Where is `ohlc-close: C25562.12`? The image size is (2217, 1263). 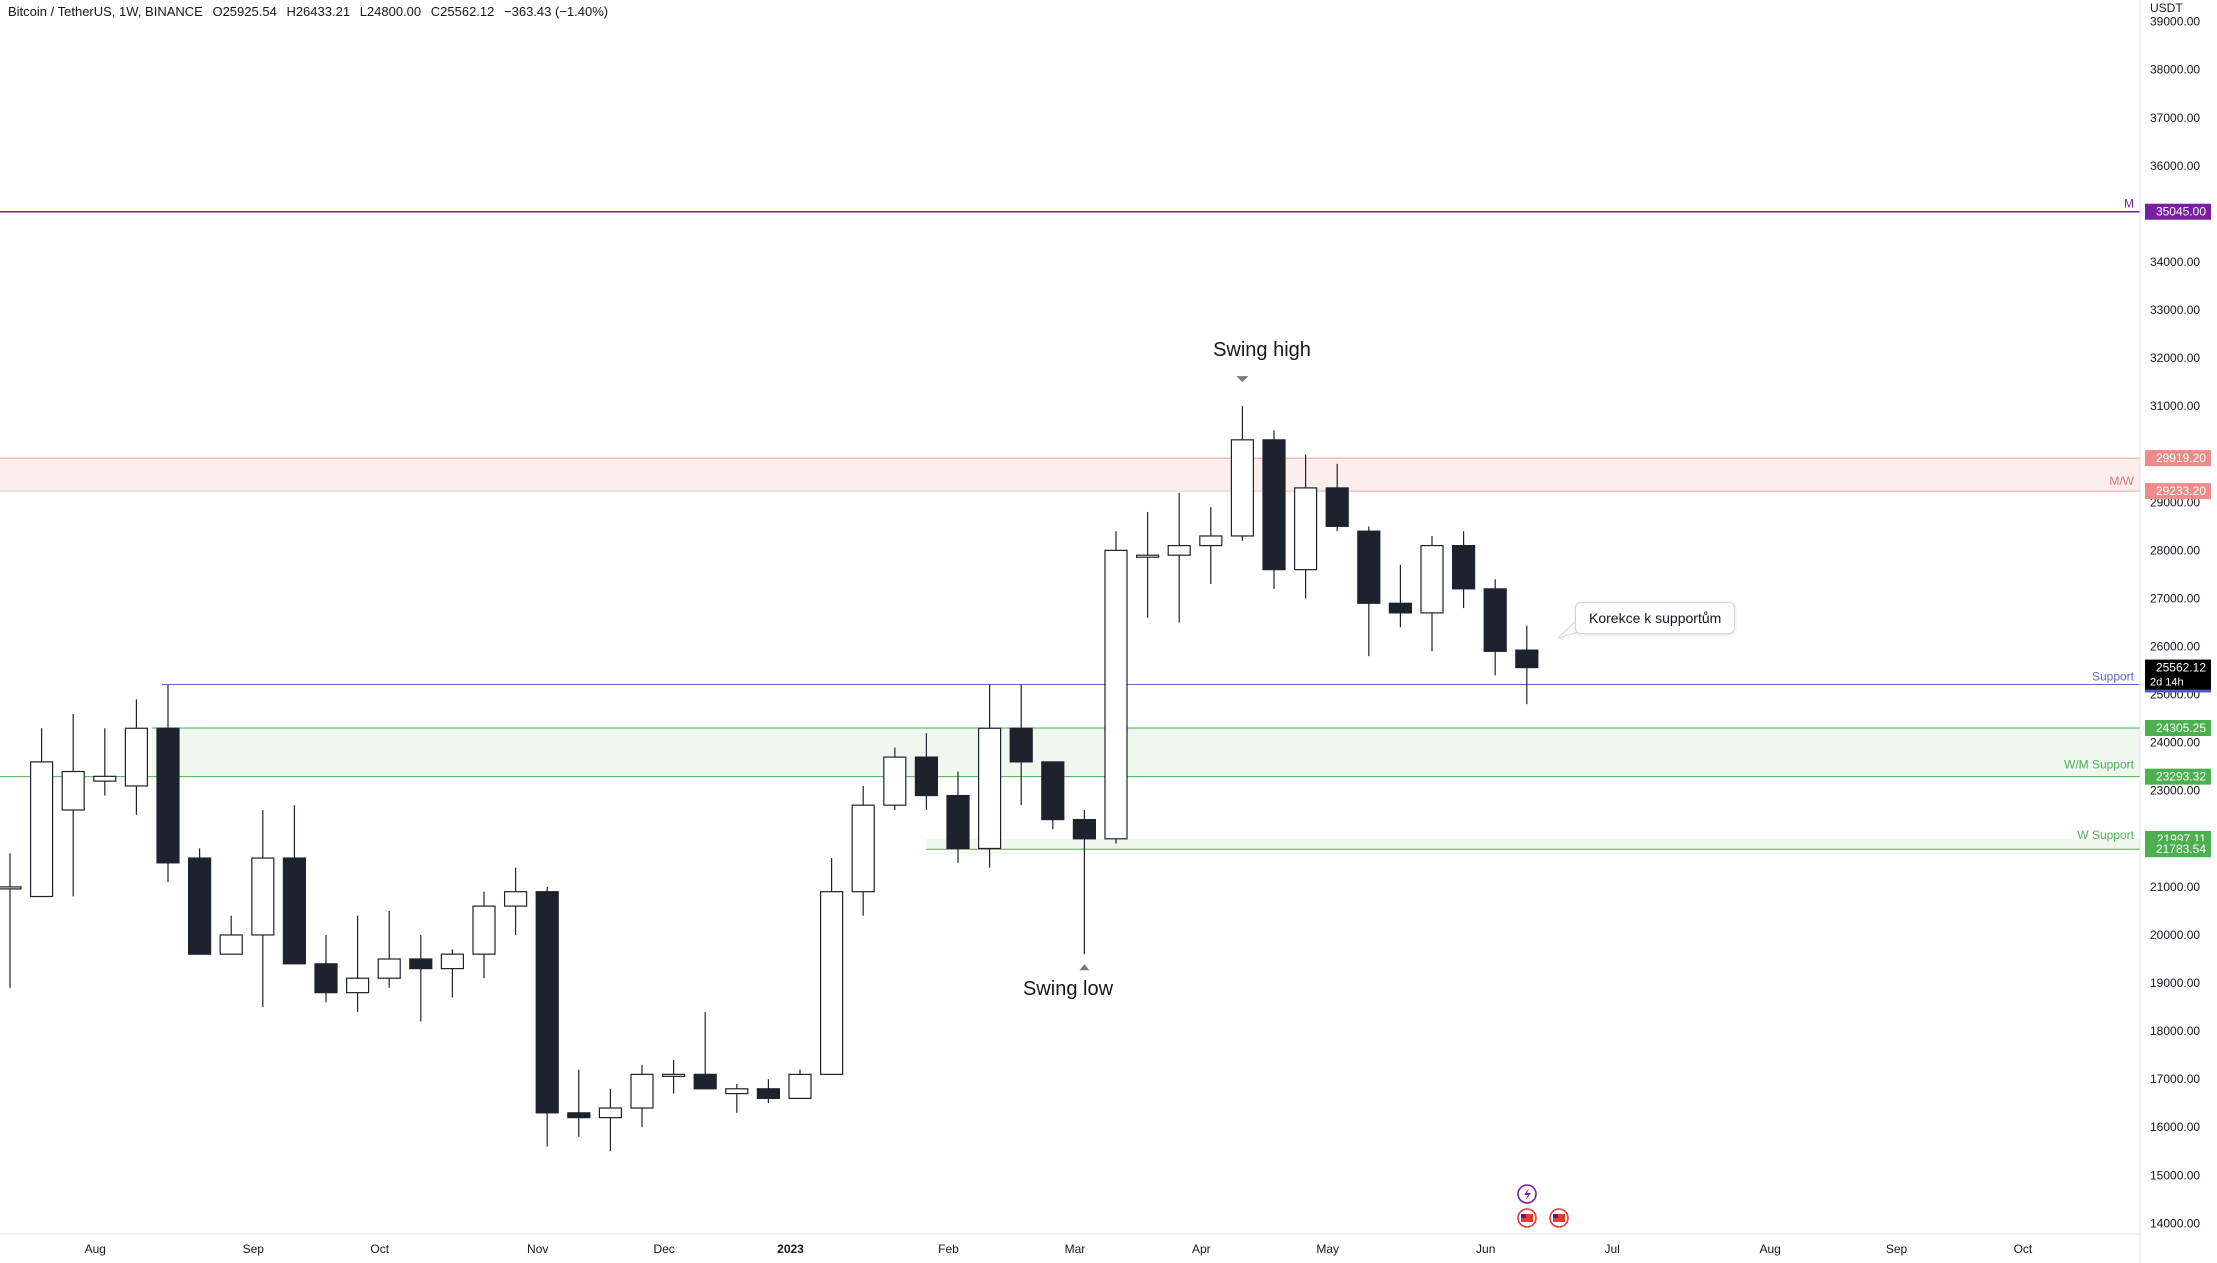 ohlc-close: C25562.12 is located at coordinates (462, 11).